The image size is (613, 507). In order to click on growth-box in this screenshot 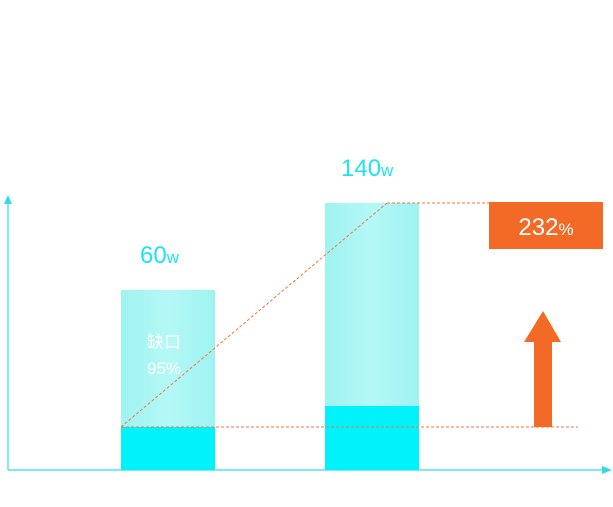, I will do `click(546, 225)`.